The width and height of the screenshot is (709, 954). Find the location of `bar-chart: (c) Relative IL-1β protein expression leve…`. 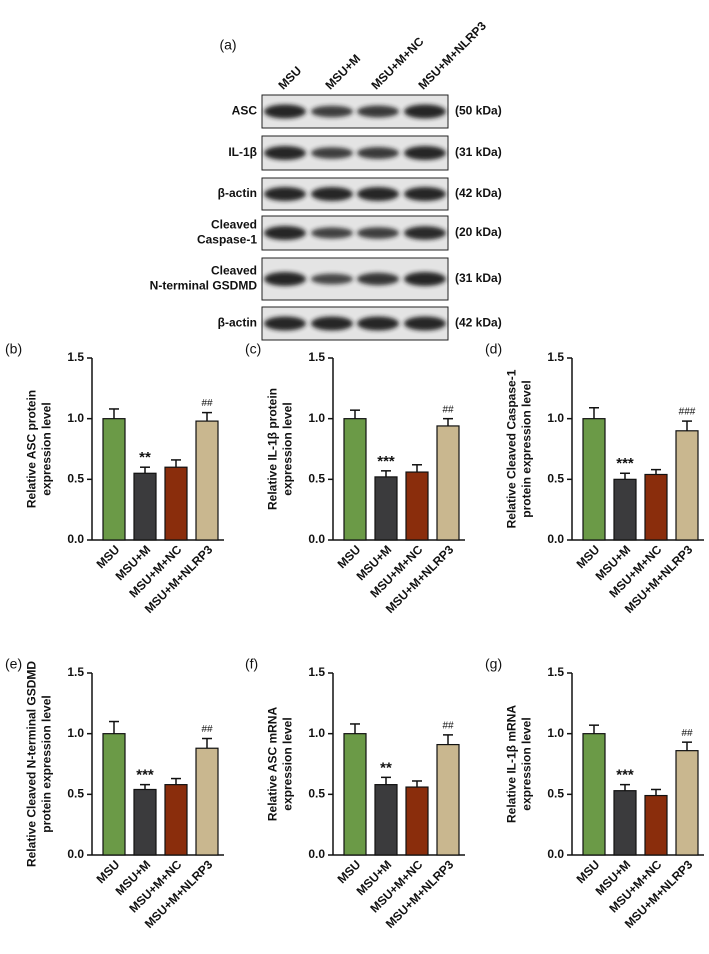

bar-chart: (c) Relative IL-1β protein expression leve… is located at coordinates (355, 478).